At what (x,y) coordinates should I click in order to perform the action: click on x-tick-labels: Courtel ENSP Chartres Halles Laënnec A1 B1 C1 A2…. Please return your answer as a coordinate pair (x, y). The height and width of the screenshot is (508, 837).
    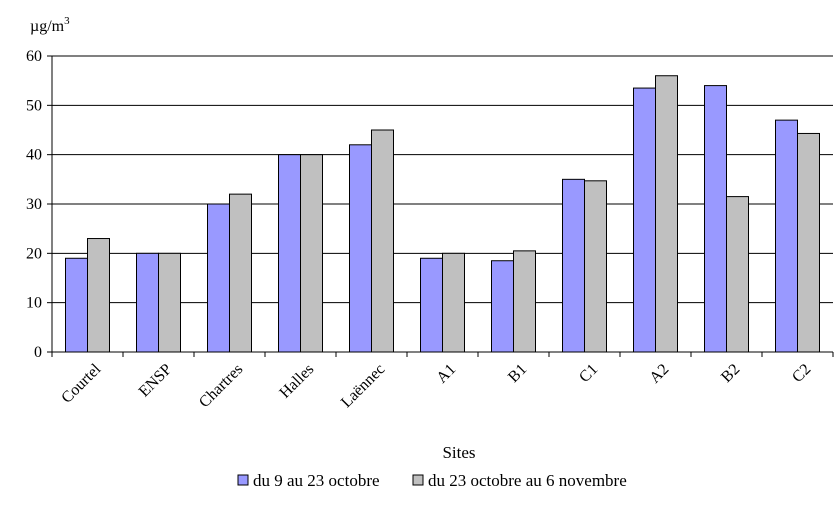
    Looking at the image, I should click on (436, 385).